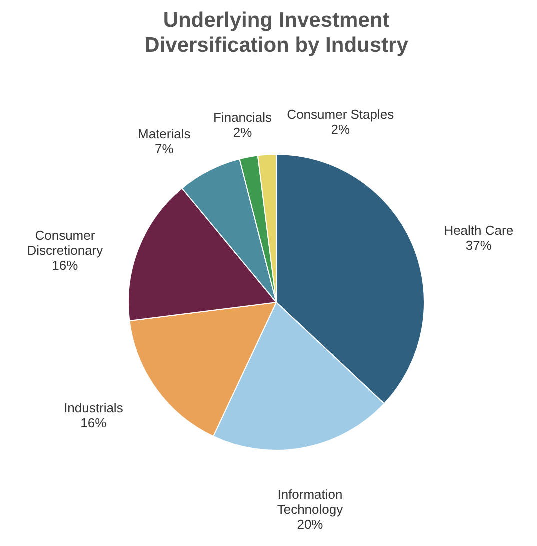 This screenshot has width=537, height=546. What do you see at coordinates (310, 524) in the screenshot?
I see `data-label: 20%` at bounding box center [310, 524].